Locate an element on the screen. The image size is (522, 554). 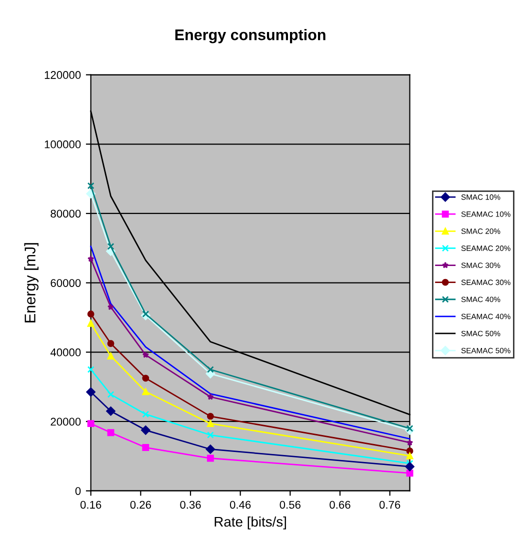
x-tick-label: 0.56 is located at coordinates (290, 504).